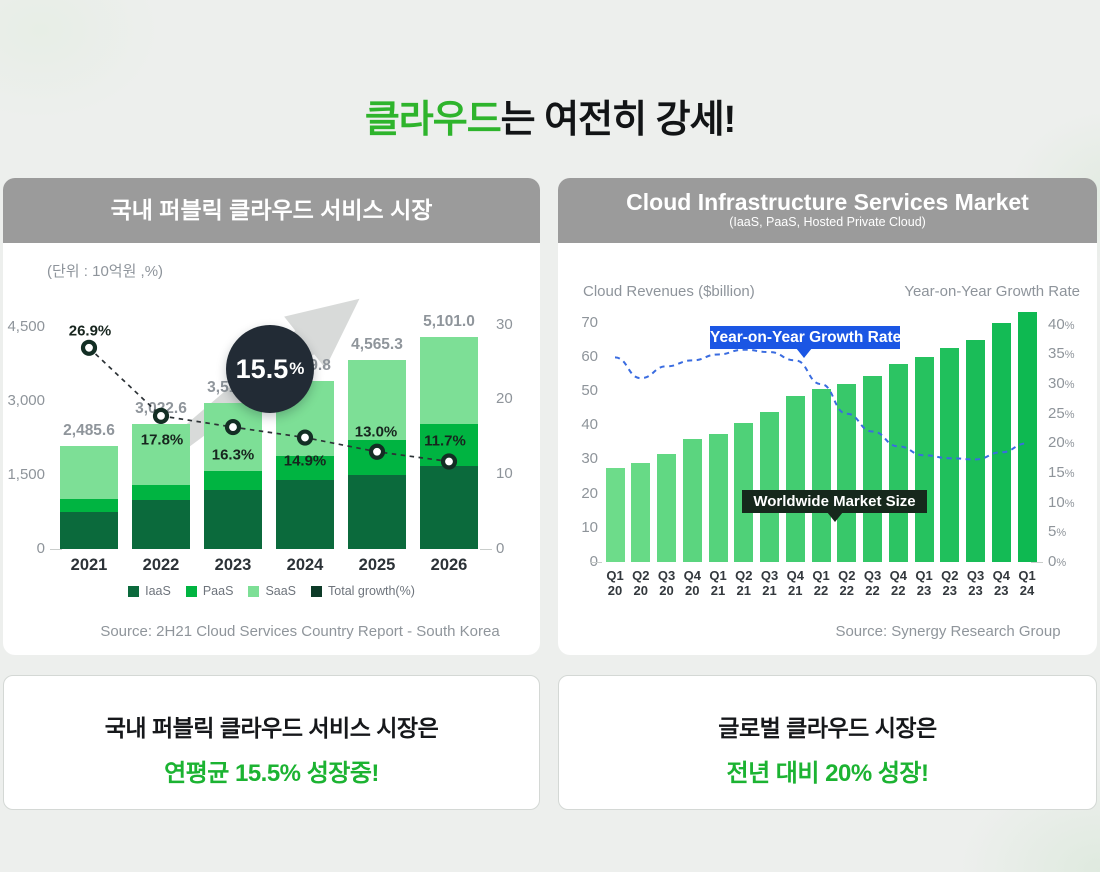  I want to click on market-size-tooltip: Worldwide Market Size, so click(834, 506).